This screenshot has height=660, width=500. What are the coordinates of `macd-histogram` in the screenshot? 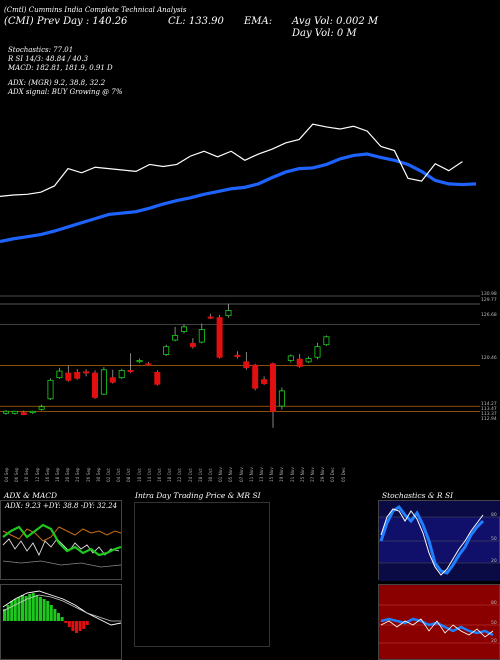 It's located at (62, 611).